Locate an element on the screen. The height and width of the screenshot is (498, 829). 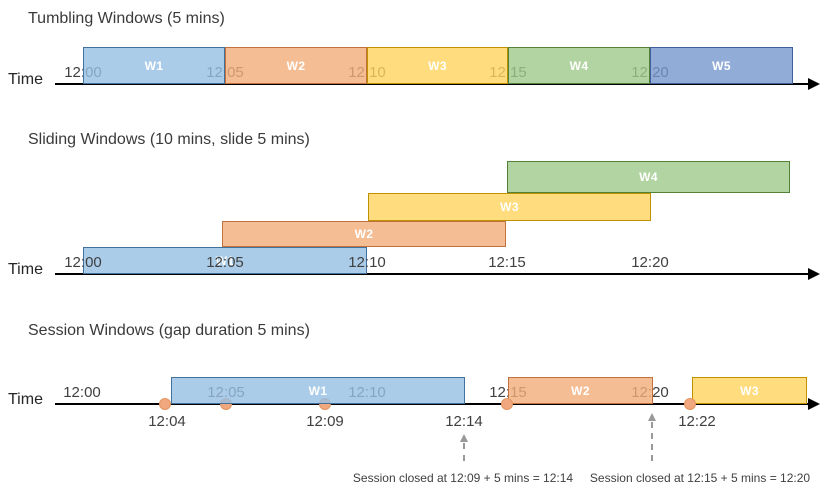
tick-label: 12:15 is located at coordinates (507, 262).